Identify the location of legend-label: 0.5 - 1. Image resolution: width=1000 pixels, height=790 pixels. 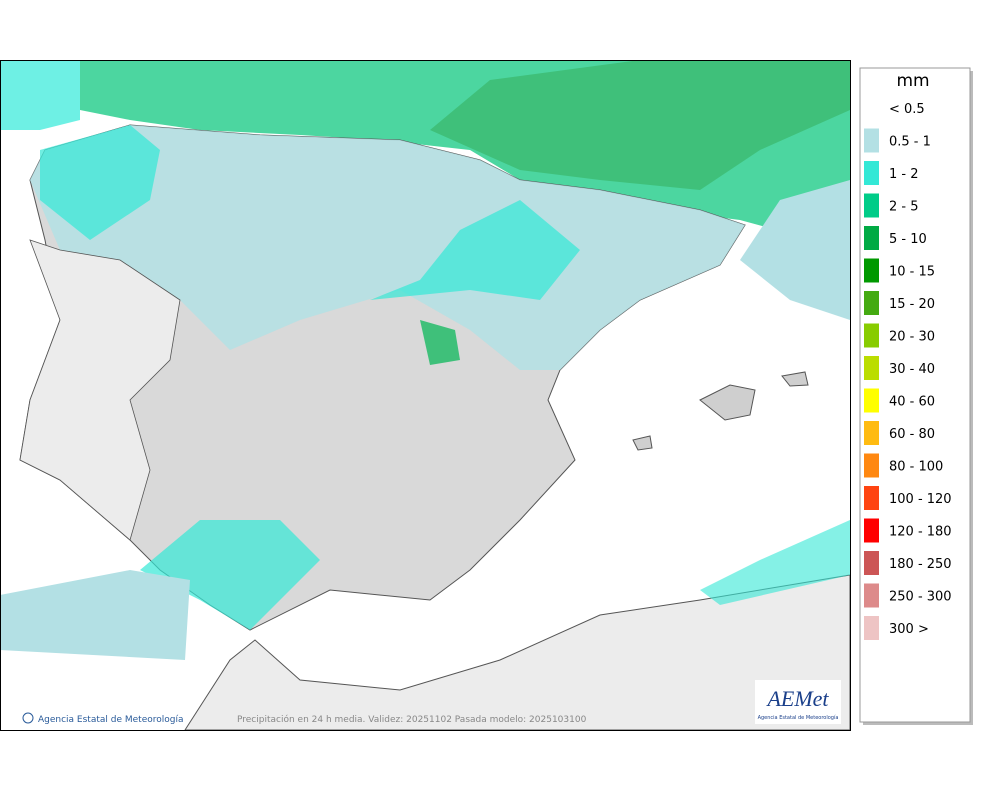
(910, 142).